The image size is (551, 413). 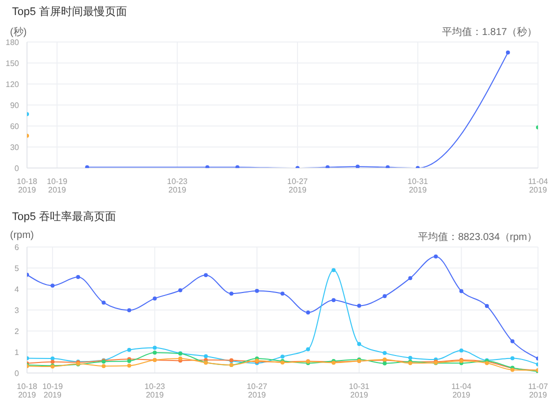 I want to click on y-tick-label: 120, so click(x=13, y=84).